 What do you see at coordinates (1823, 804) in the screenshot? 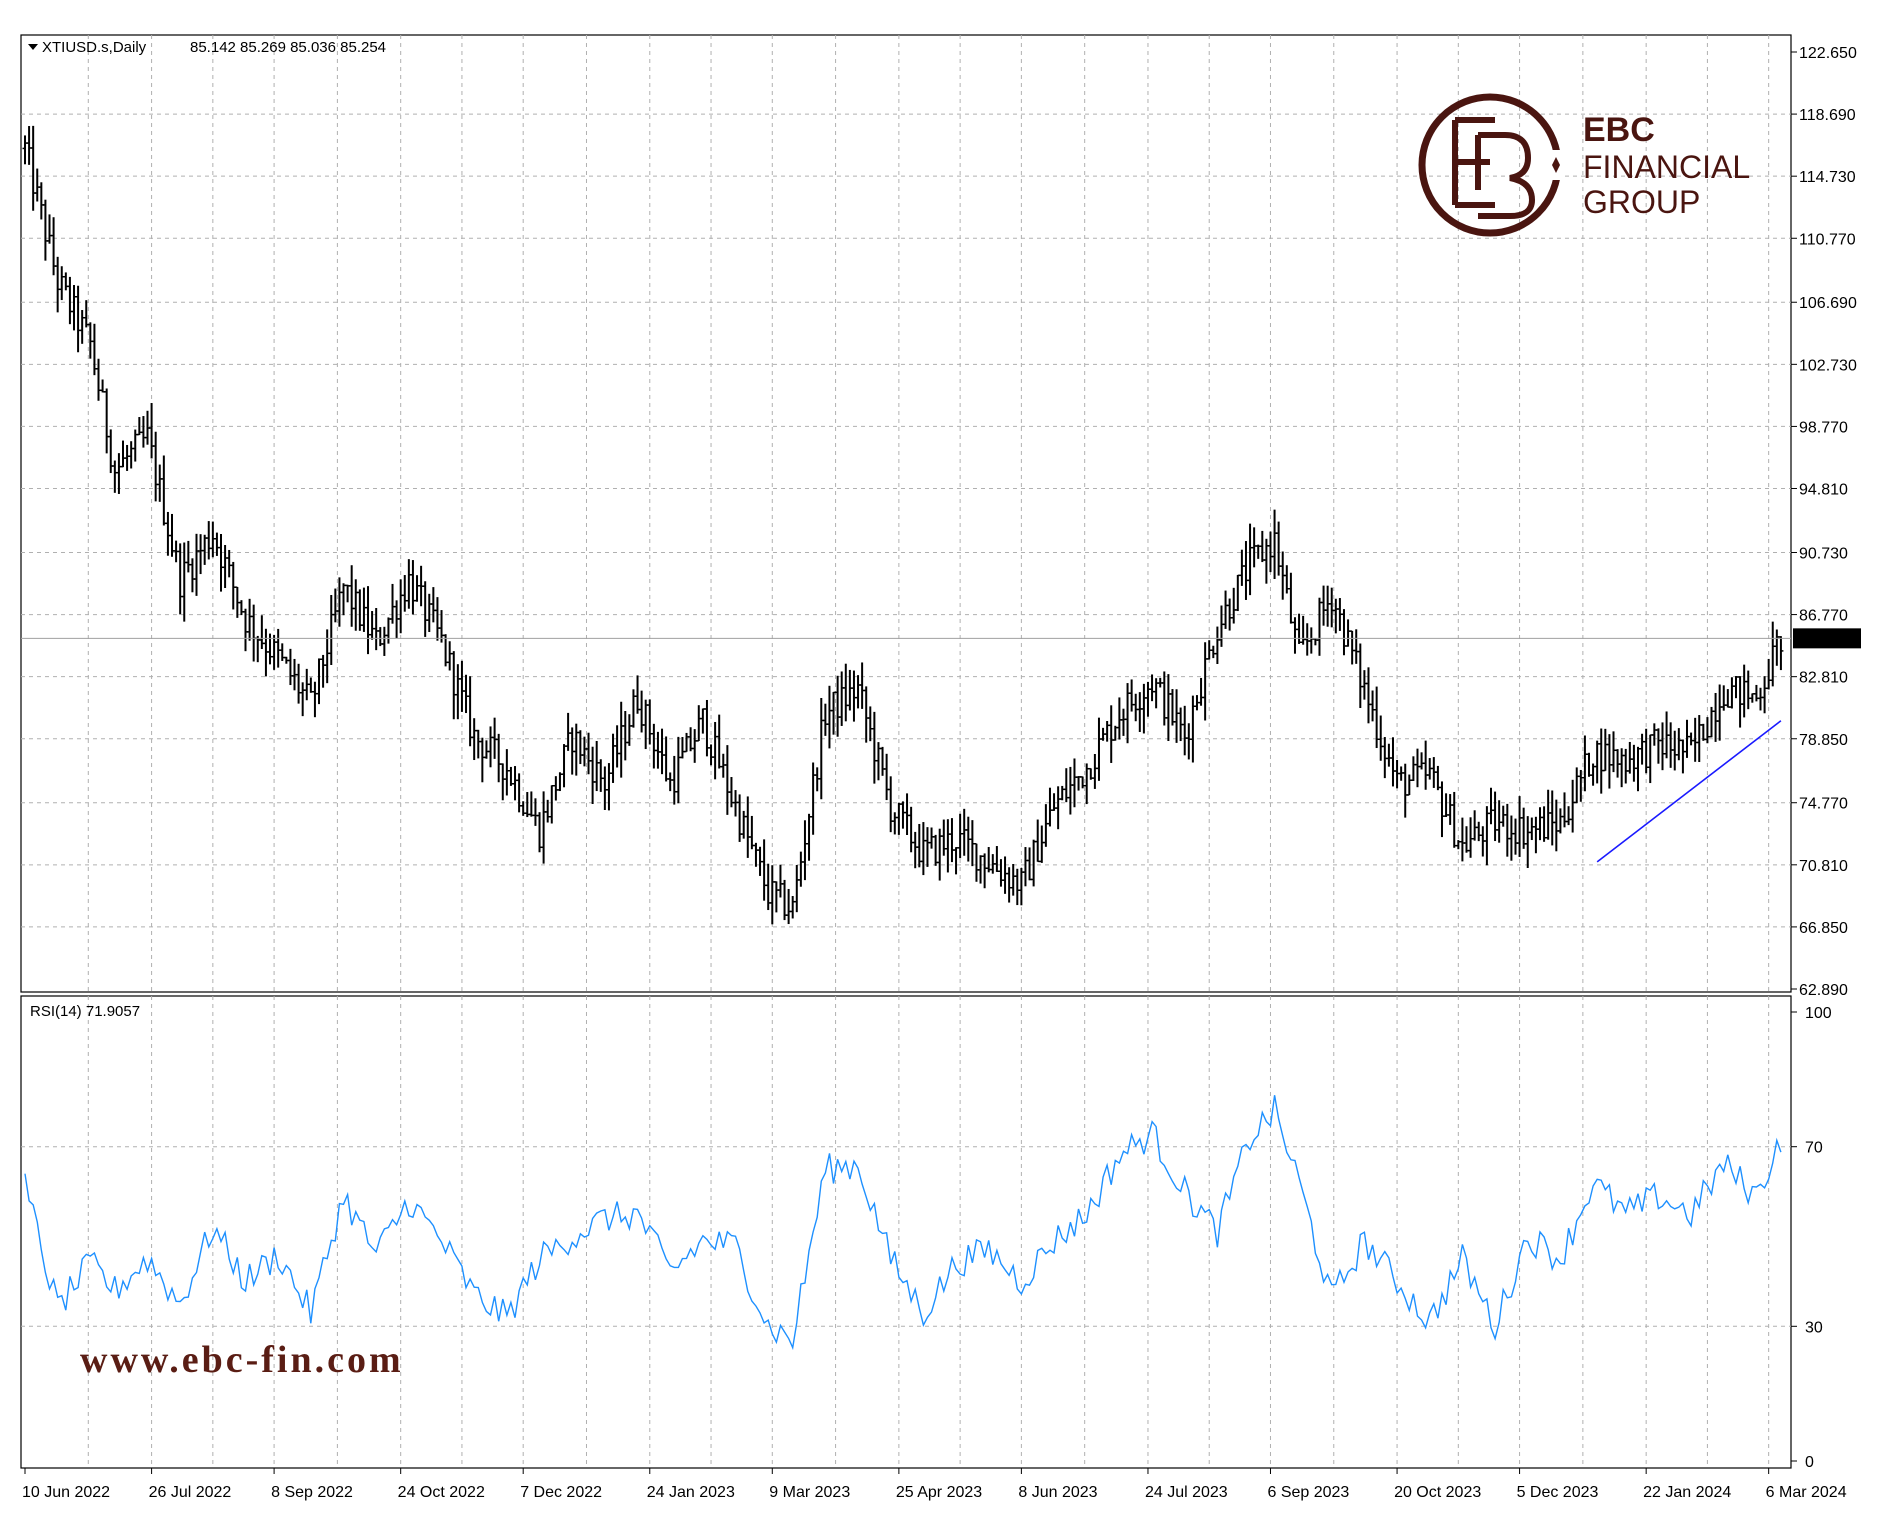
I see `price-tick-label: 74.770` at bounding box center [1823, 804].